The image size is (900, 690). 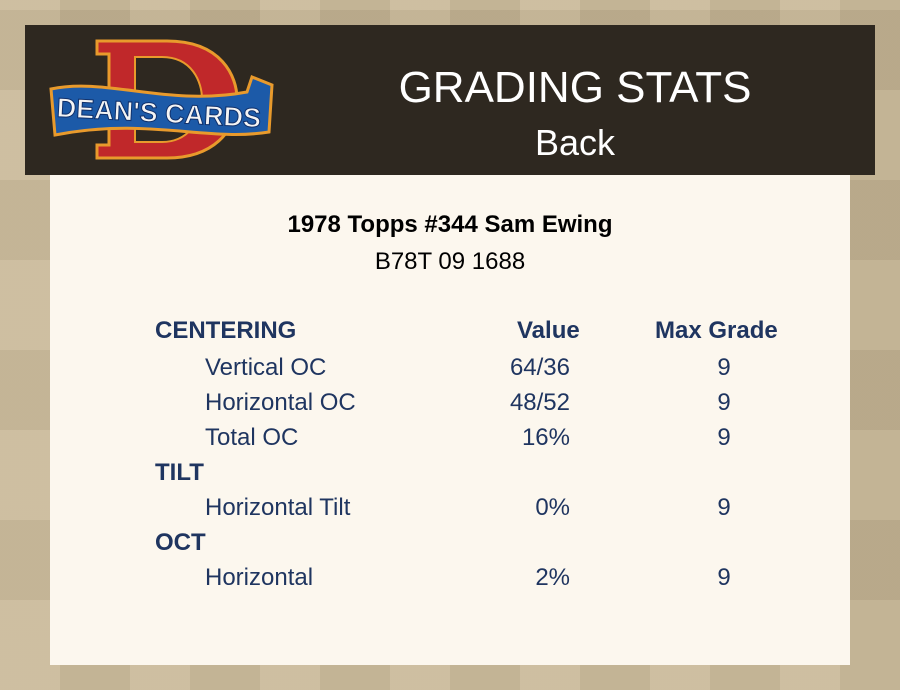 I want to click on card-name: 1978 Topps #344 Sam Ewing, so click(x=450, y=224).